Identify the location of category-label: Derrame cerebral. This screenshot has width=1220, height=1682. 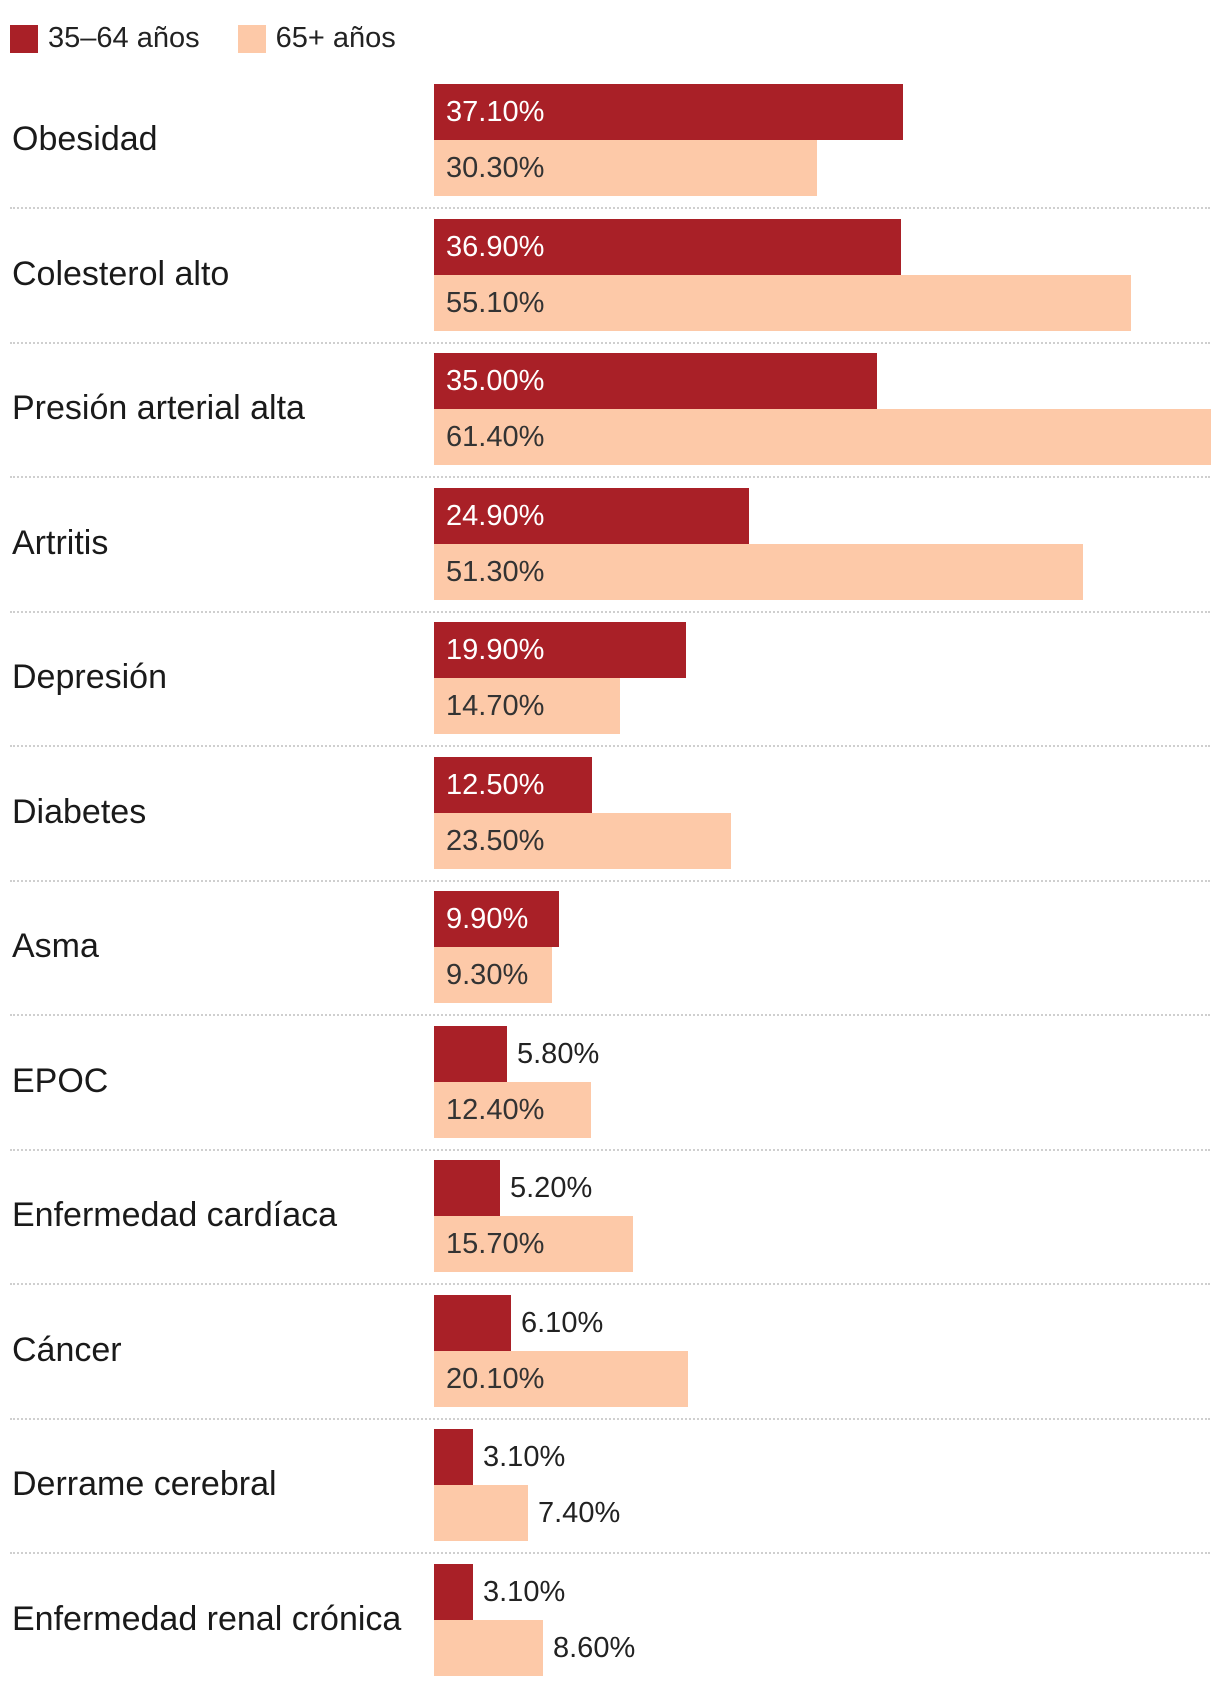
(144, 1484).